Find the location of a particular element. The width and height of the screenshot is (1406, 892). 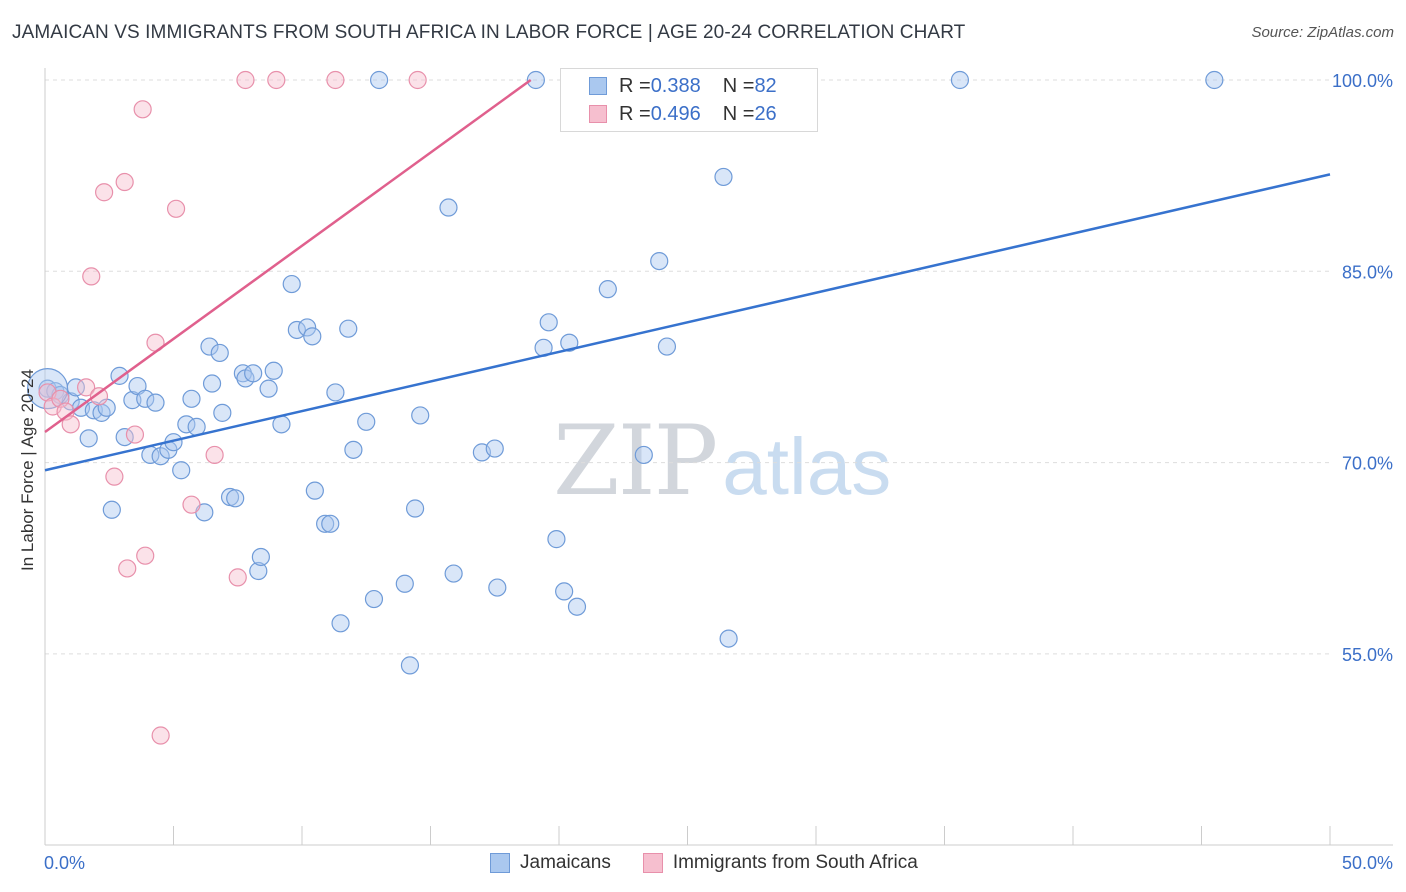

watermark-zip: ZIP is located at coordinates (635, 461).